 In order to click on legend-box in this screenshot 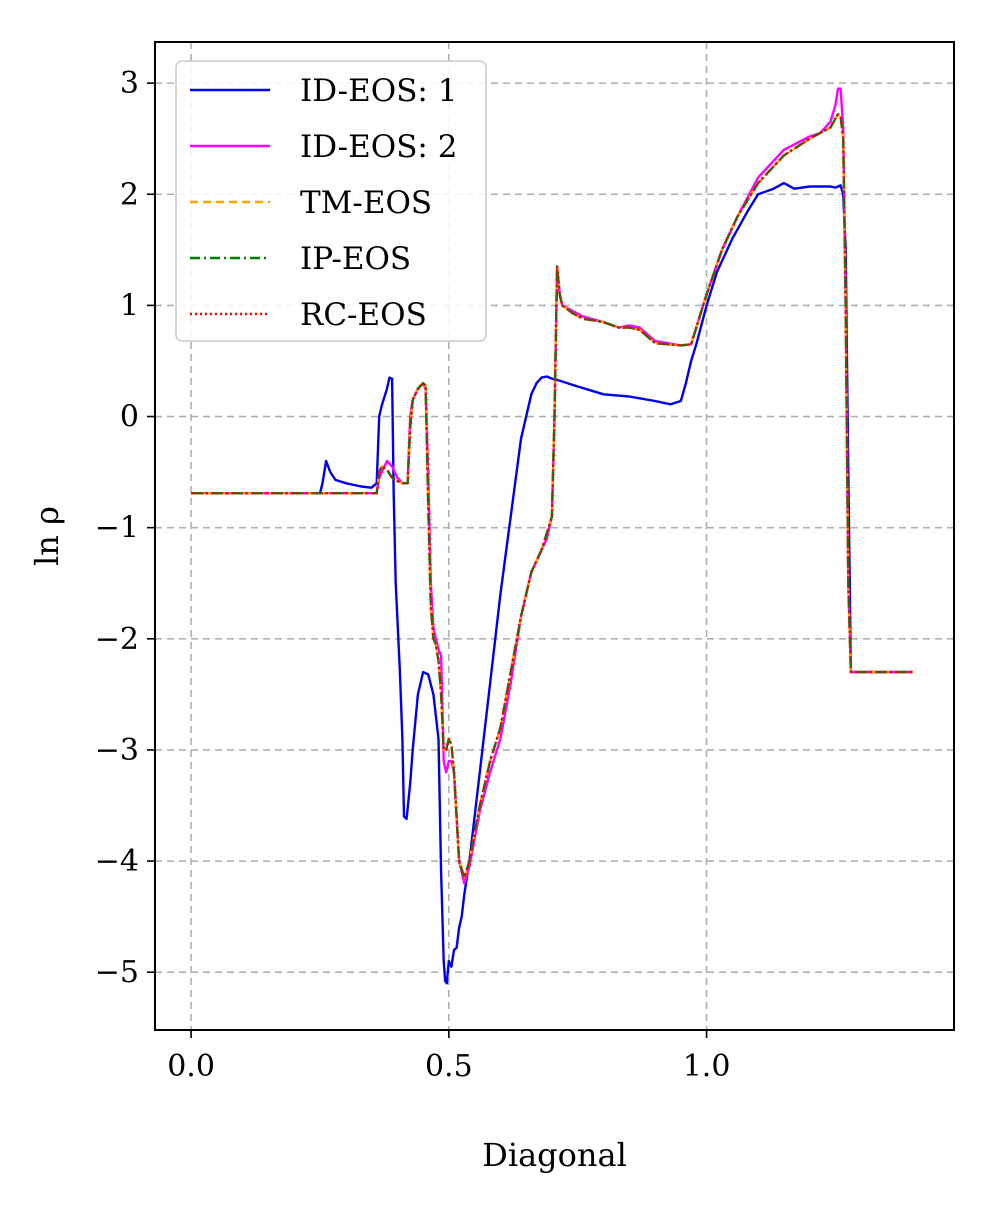, I will do `click(331, 201)`.